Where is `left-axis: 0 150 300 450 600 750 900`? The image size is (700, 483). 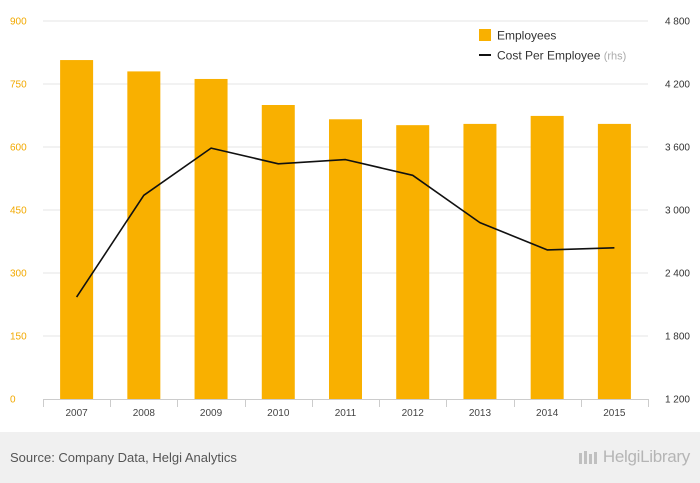 left-axis: 0 150 300 450 600 750 900 is located at coordinates (18, 211).